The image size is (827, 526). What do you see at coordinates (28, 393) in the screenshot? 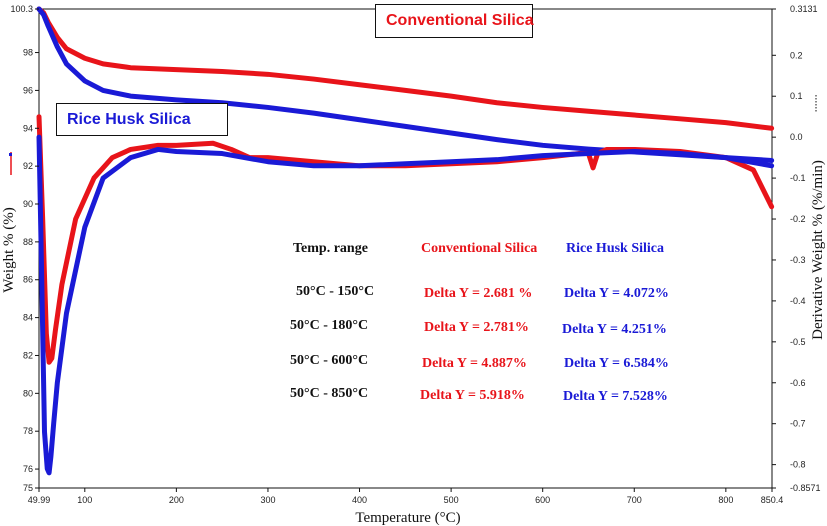
I see `left-y-tick-label: 80` at bounding box center [28, 393].